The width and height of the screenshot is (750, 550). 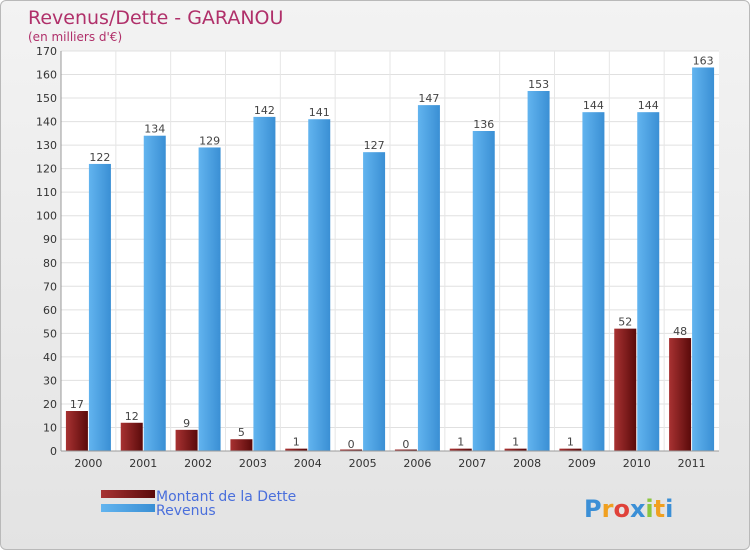 What do you see at coordinates (50, 427) in the screenshot?
I see `y-tick-label: 10` at bounding box center [50, 427].